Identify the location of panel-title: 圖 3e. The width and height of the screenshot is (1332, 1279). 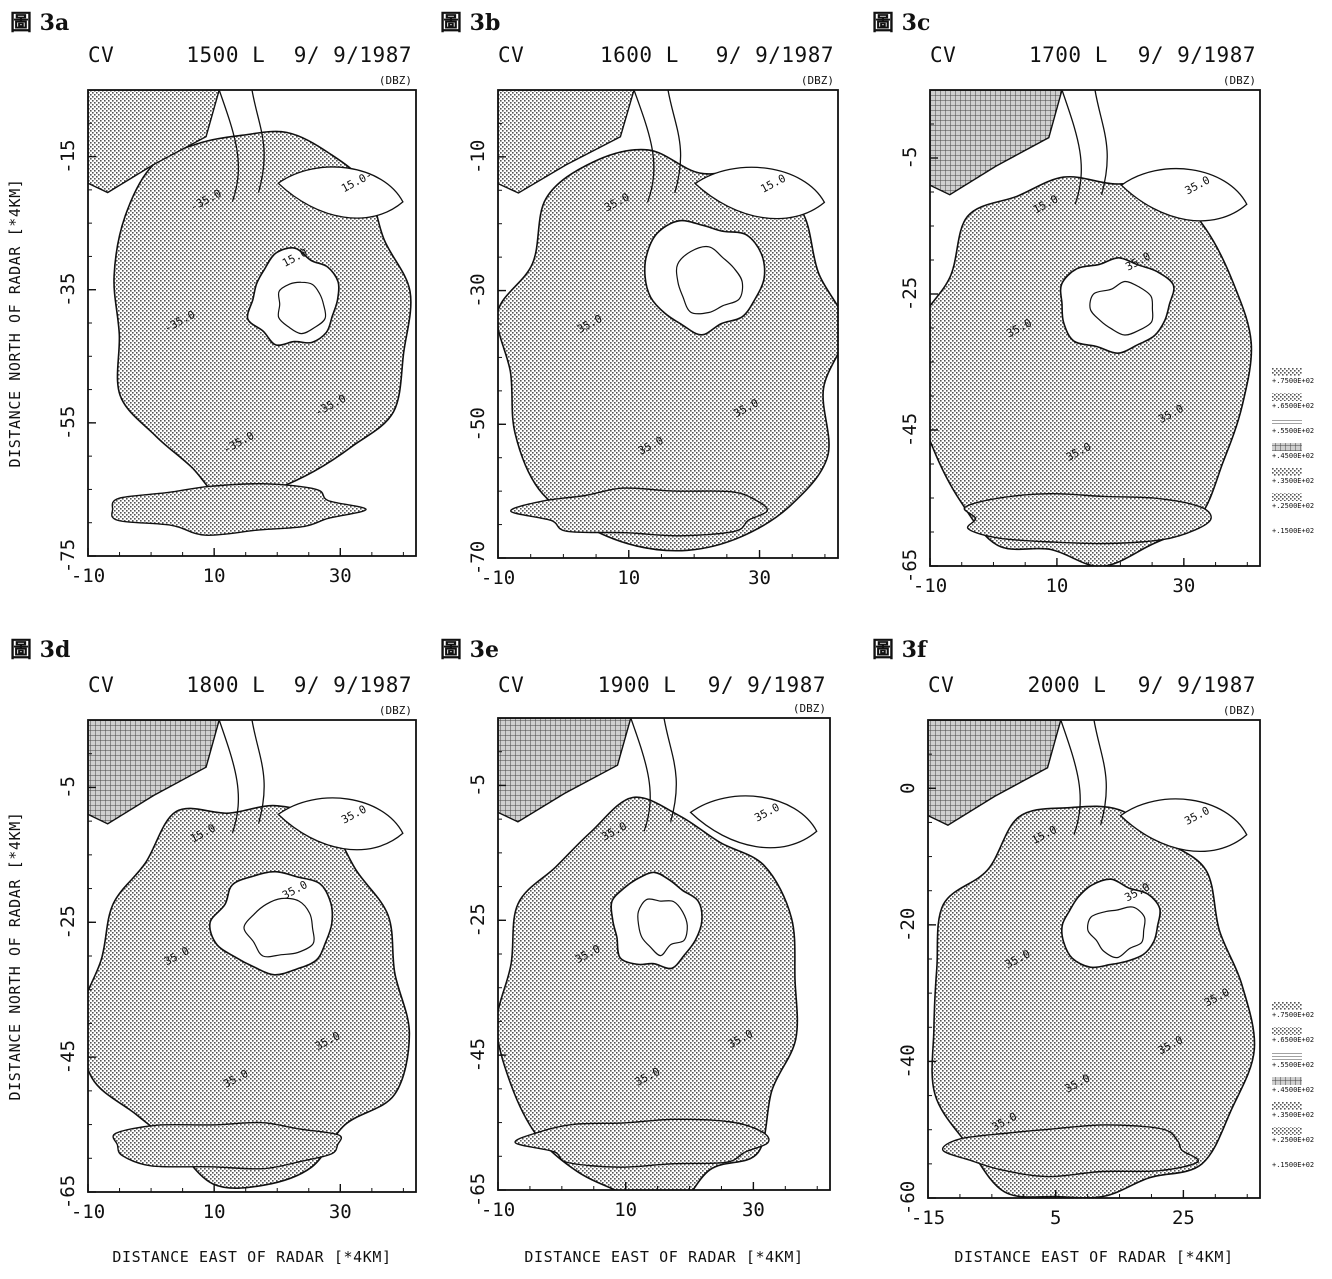
(469, 650).